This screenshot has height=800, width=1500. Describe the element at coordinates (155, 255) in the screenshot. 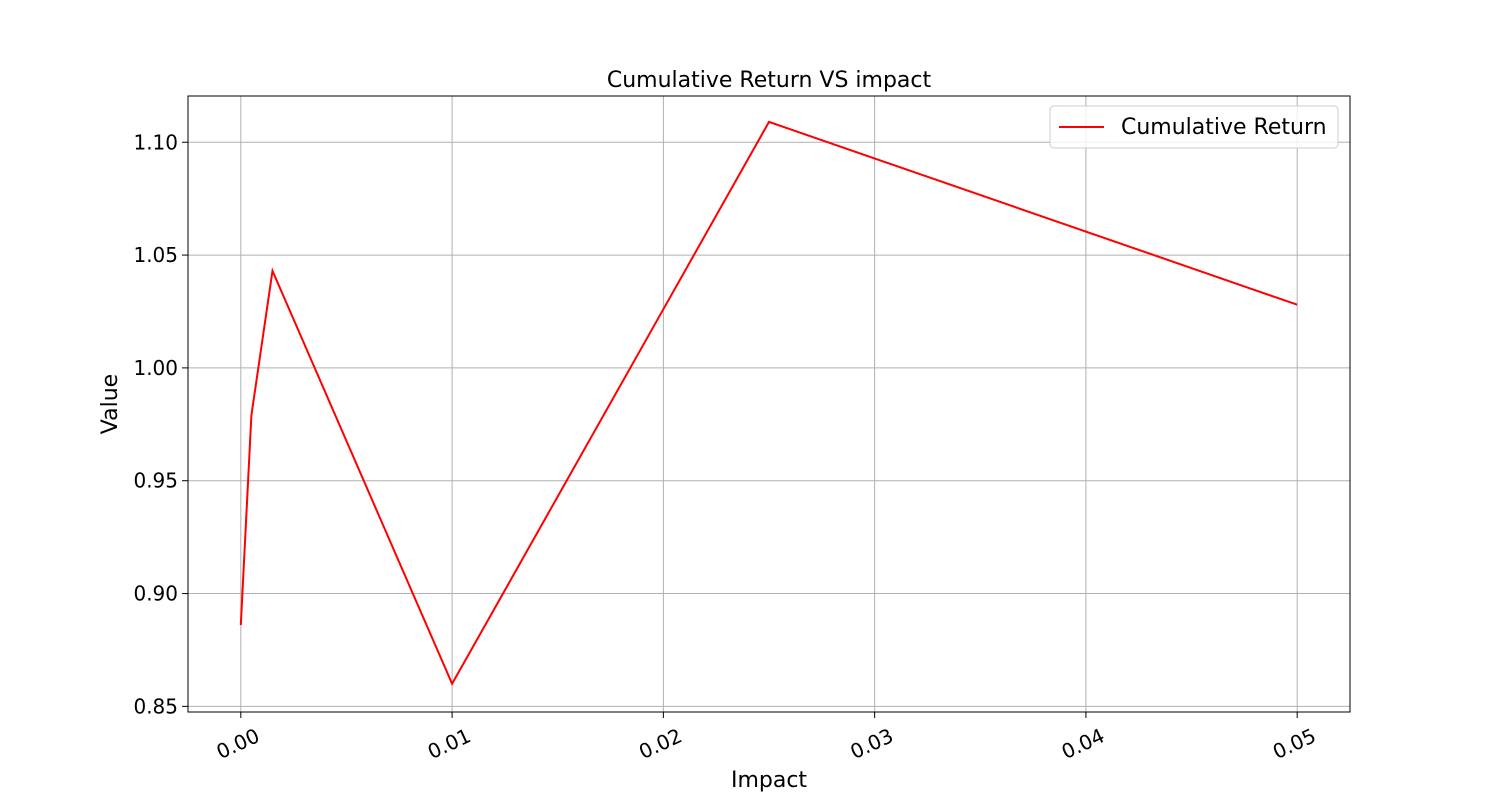

I see `y-tick-label: 1.05` at that location.